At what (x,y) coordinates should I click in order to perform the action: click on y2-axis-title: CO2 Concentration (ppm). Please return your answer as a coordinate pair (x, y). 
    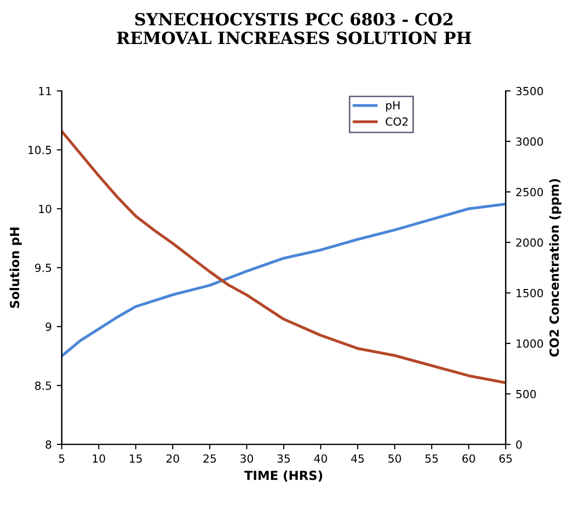
    Looking at the image, I should click on (555, 268).